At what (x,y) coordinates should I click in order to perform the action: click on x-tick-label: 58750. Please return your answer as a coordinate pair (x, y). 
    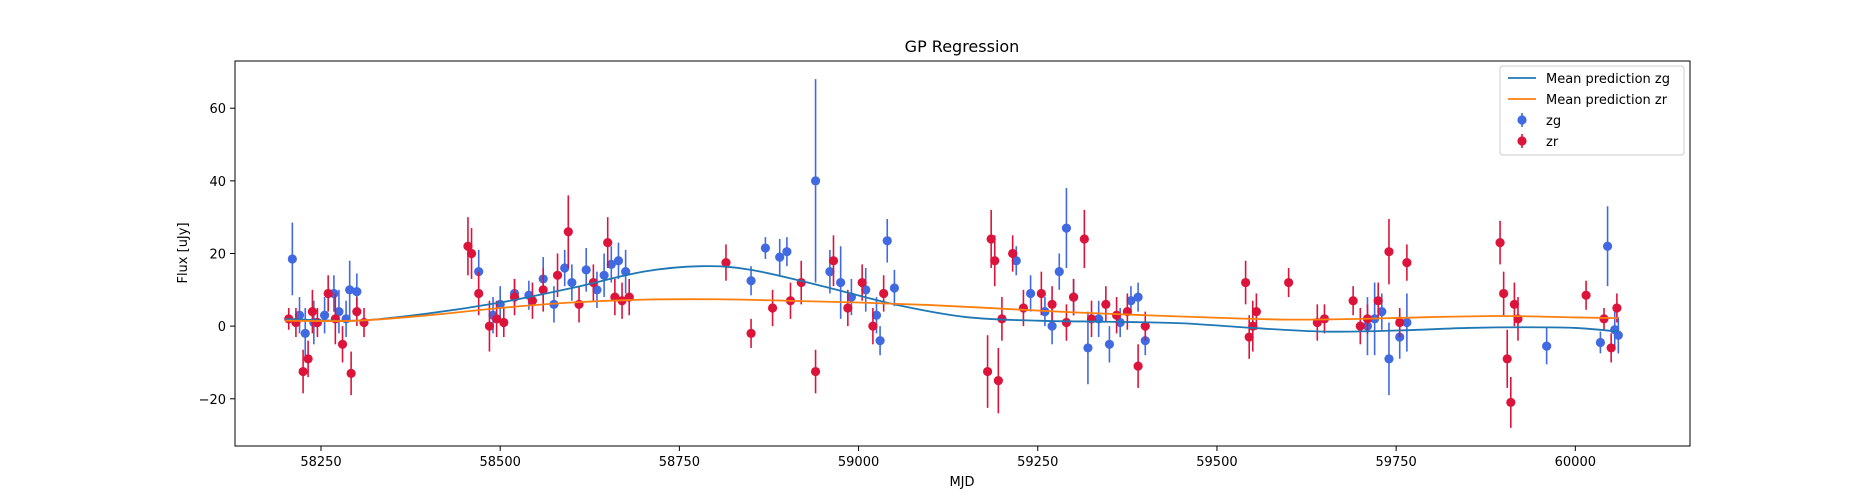
    Looking at the image, I should click on (679, 462).